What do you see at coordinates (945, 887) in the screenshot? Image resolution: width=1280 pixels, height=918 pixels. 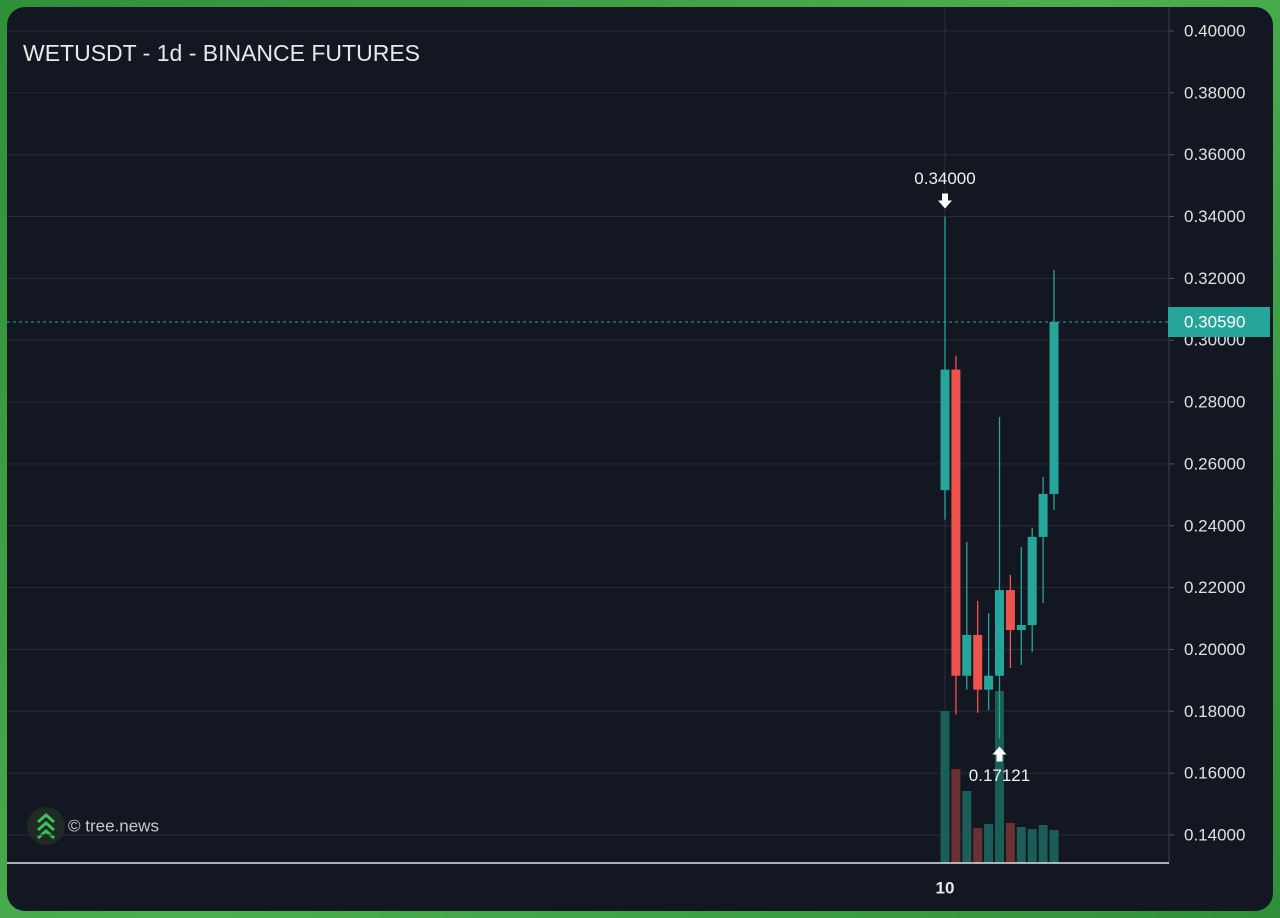 I see `x-tick-label: 10` at bounding box center [945, 887].